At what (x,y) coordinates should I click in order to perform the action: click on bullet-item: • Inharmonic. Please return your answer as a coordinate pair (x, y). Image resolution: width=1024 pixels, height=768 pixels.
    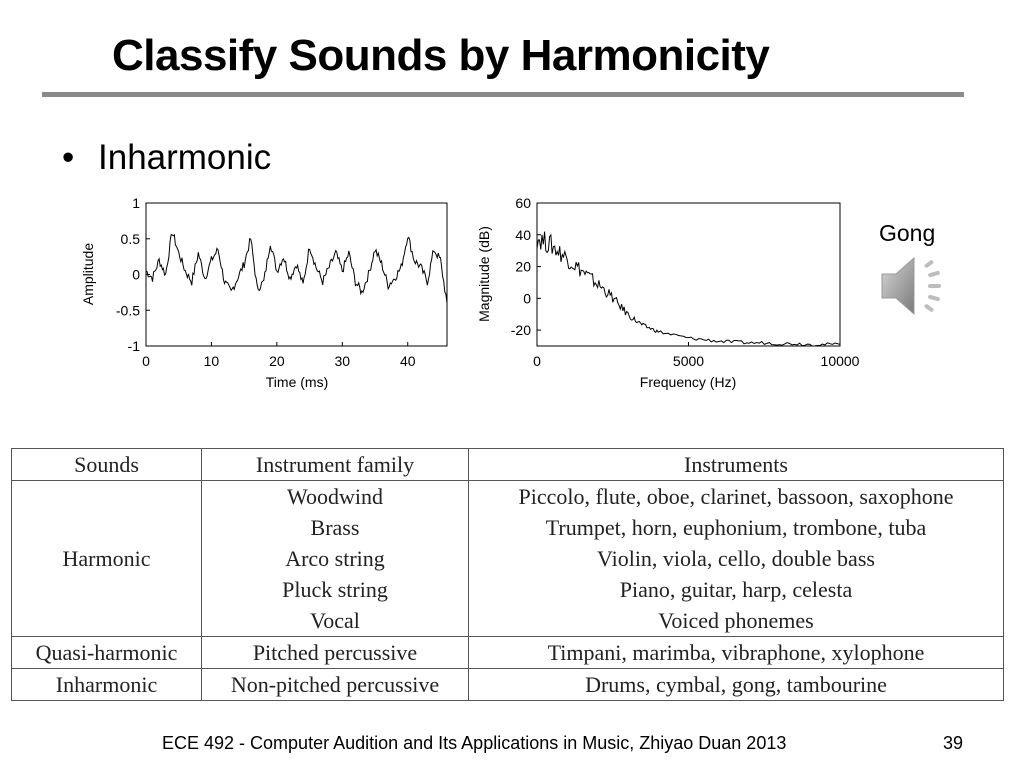
    Looking at the image, I should click on (166, 158).